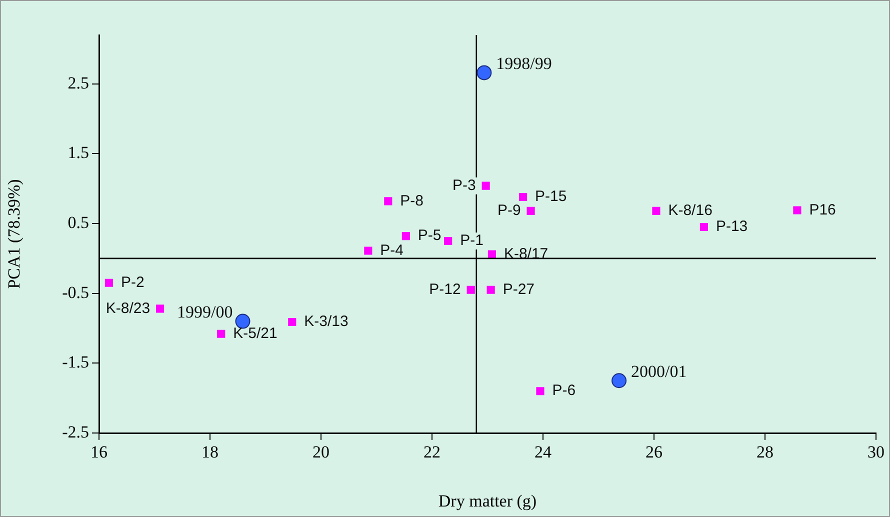 The width and height of the screenshot is (890, 517). I want to click on x-tick-label: 16, so click(99, 452).